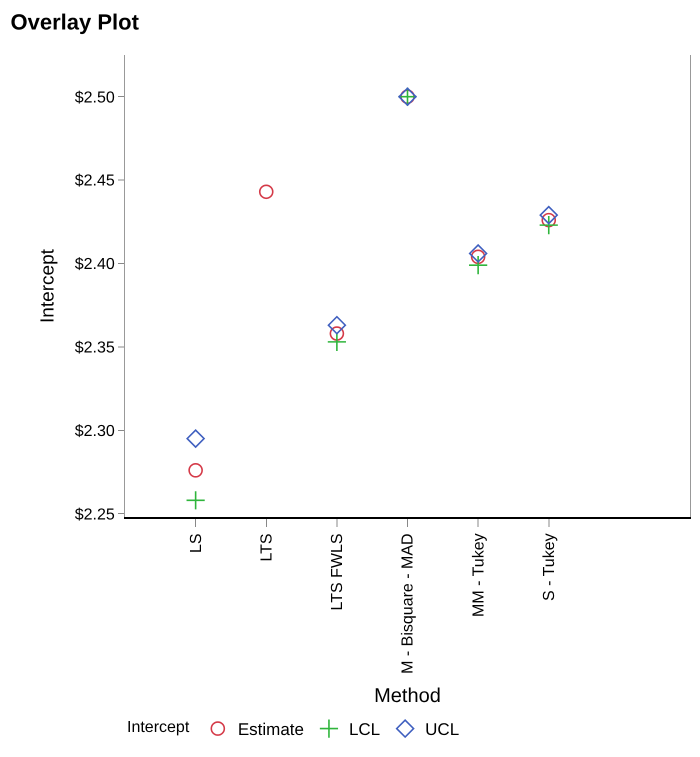  What do you see at coordinates (94, 515) in the screenshot?
I see `y-tick-label: $2.25` at bounding box center [94, 515].